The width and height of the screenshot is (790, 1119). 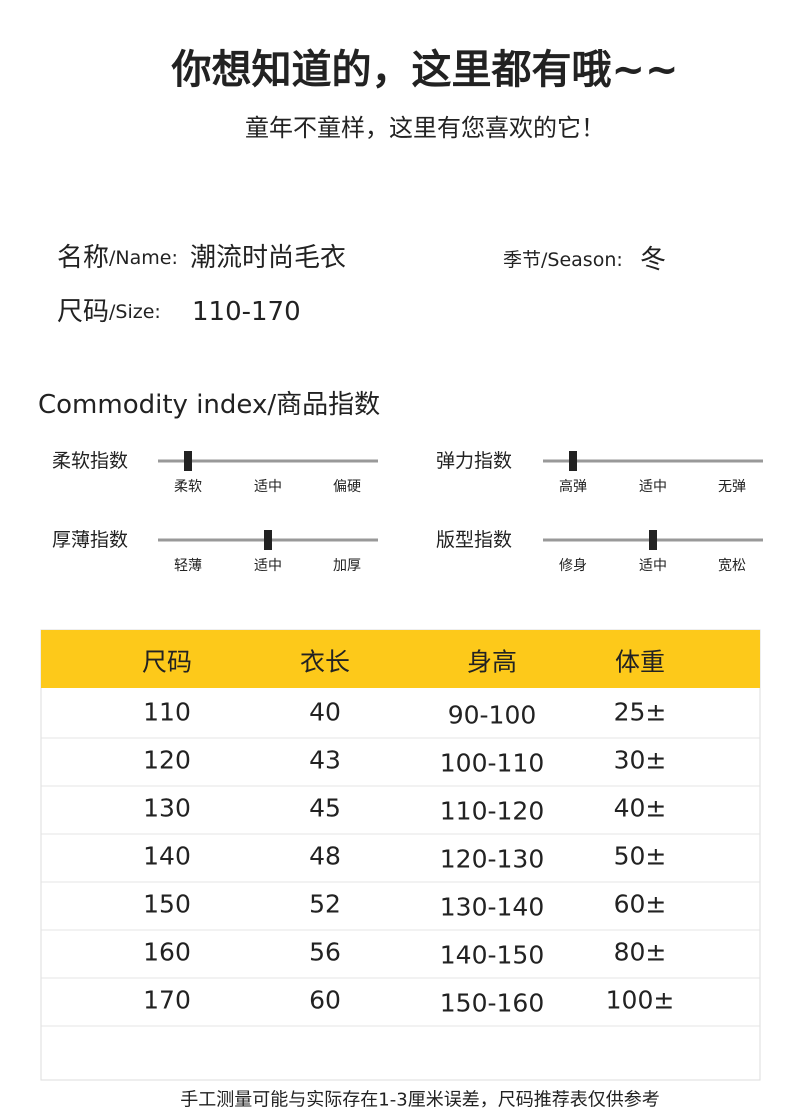 What do you see at coordinates (492, 1003) in the screenshot?
I see `table-cell: 150-160` at bounding box center [492, 1003].